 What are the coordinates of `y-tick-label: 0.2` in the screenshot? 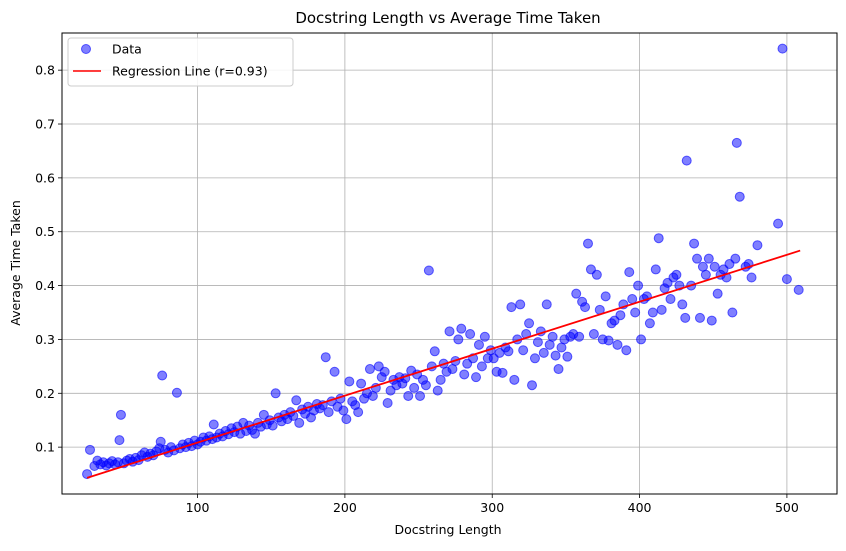 It's located at (45, 393).